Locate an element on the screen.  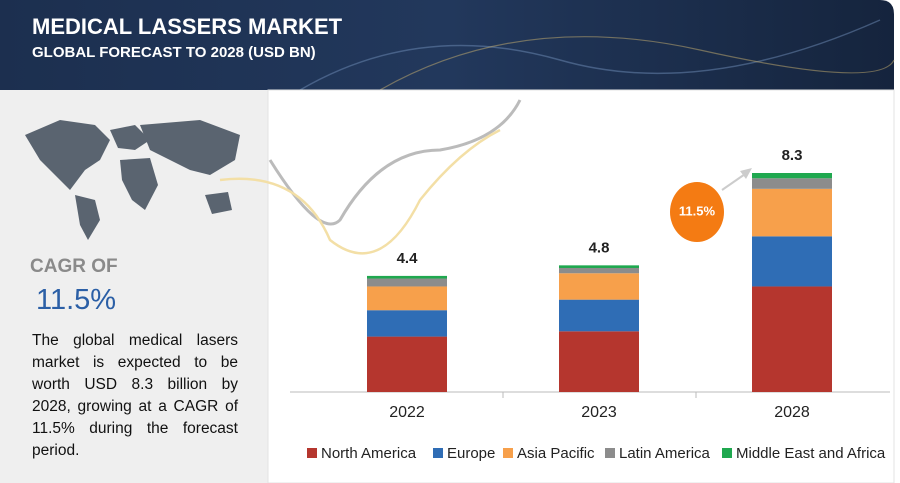
cagr-bubble is located at coordinates (697, 212).